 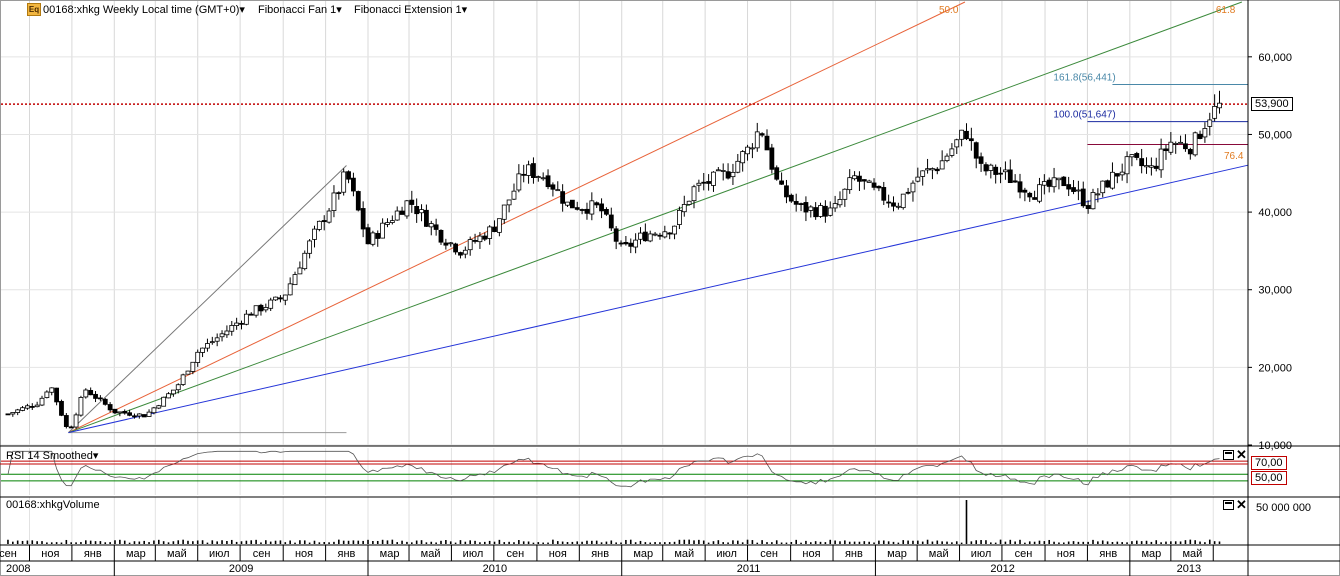 I want to click on fibonacci-fan-selector: Fibonacci Fan 1▾, so click(x=300, y=9).